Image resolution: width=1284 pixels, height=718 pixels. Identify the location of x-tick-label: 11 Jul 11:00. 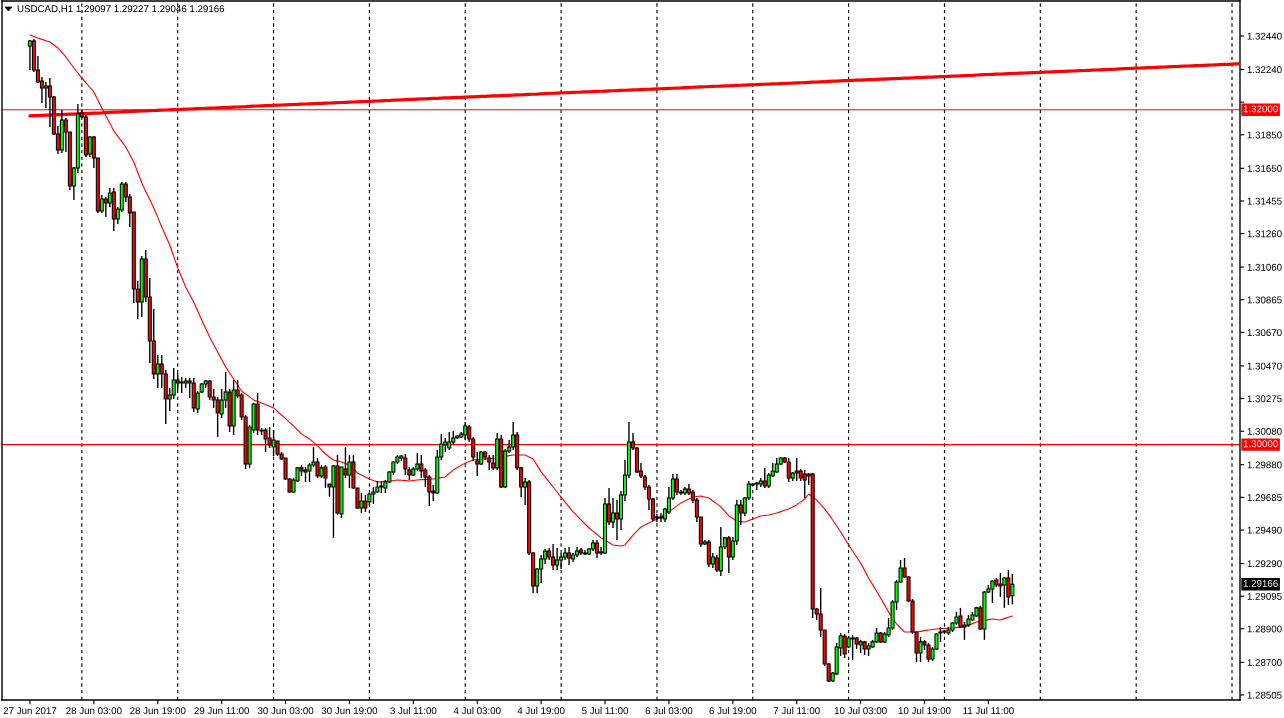
(988, 710).